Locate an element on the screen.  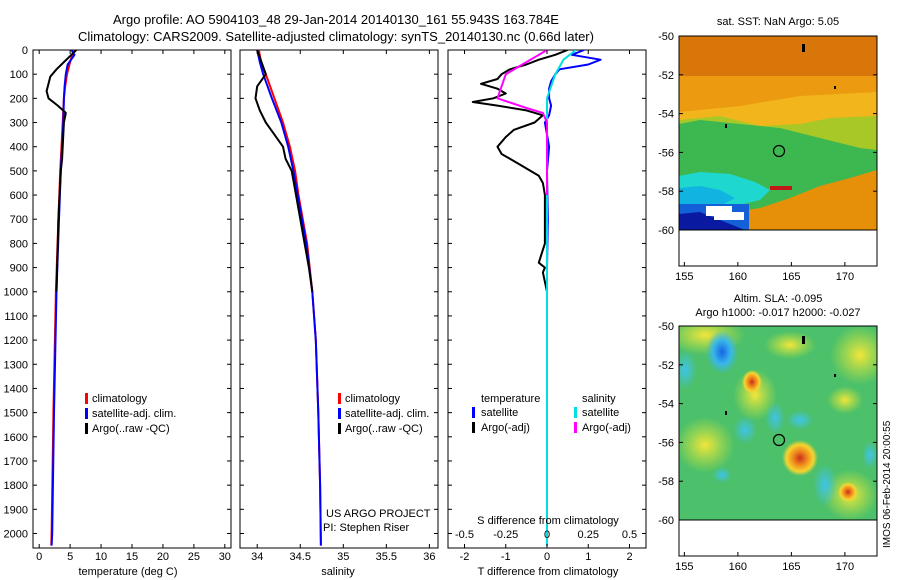
sla-map-title: Altim. SLA: -0.095 is located at coordinates (778, 299).